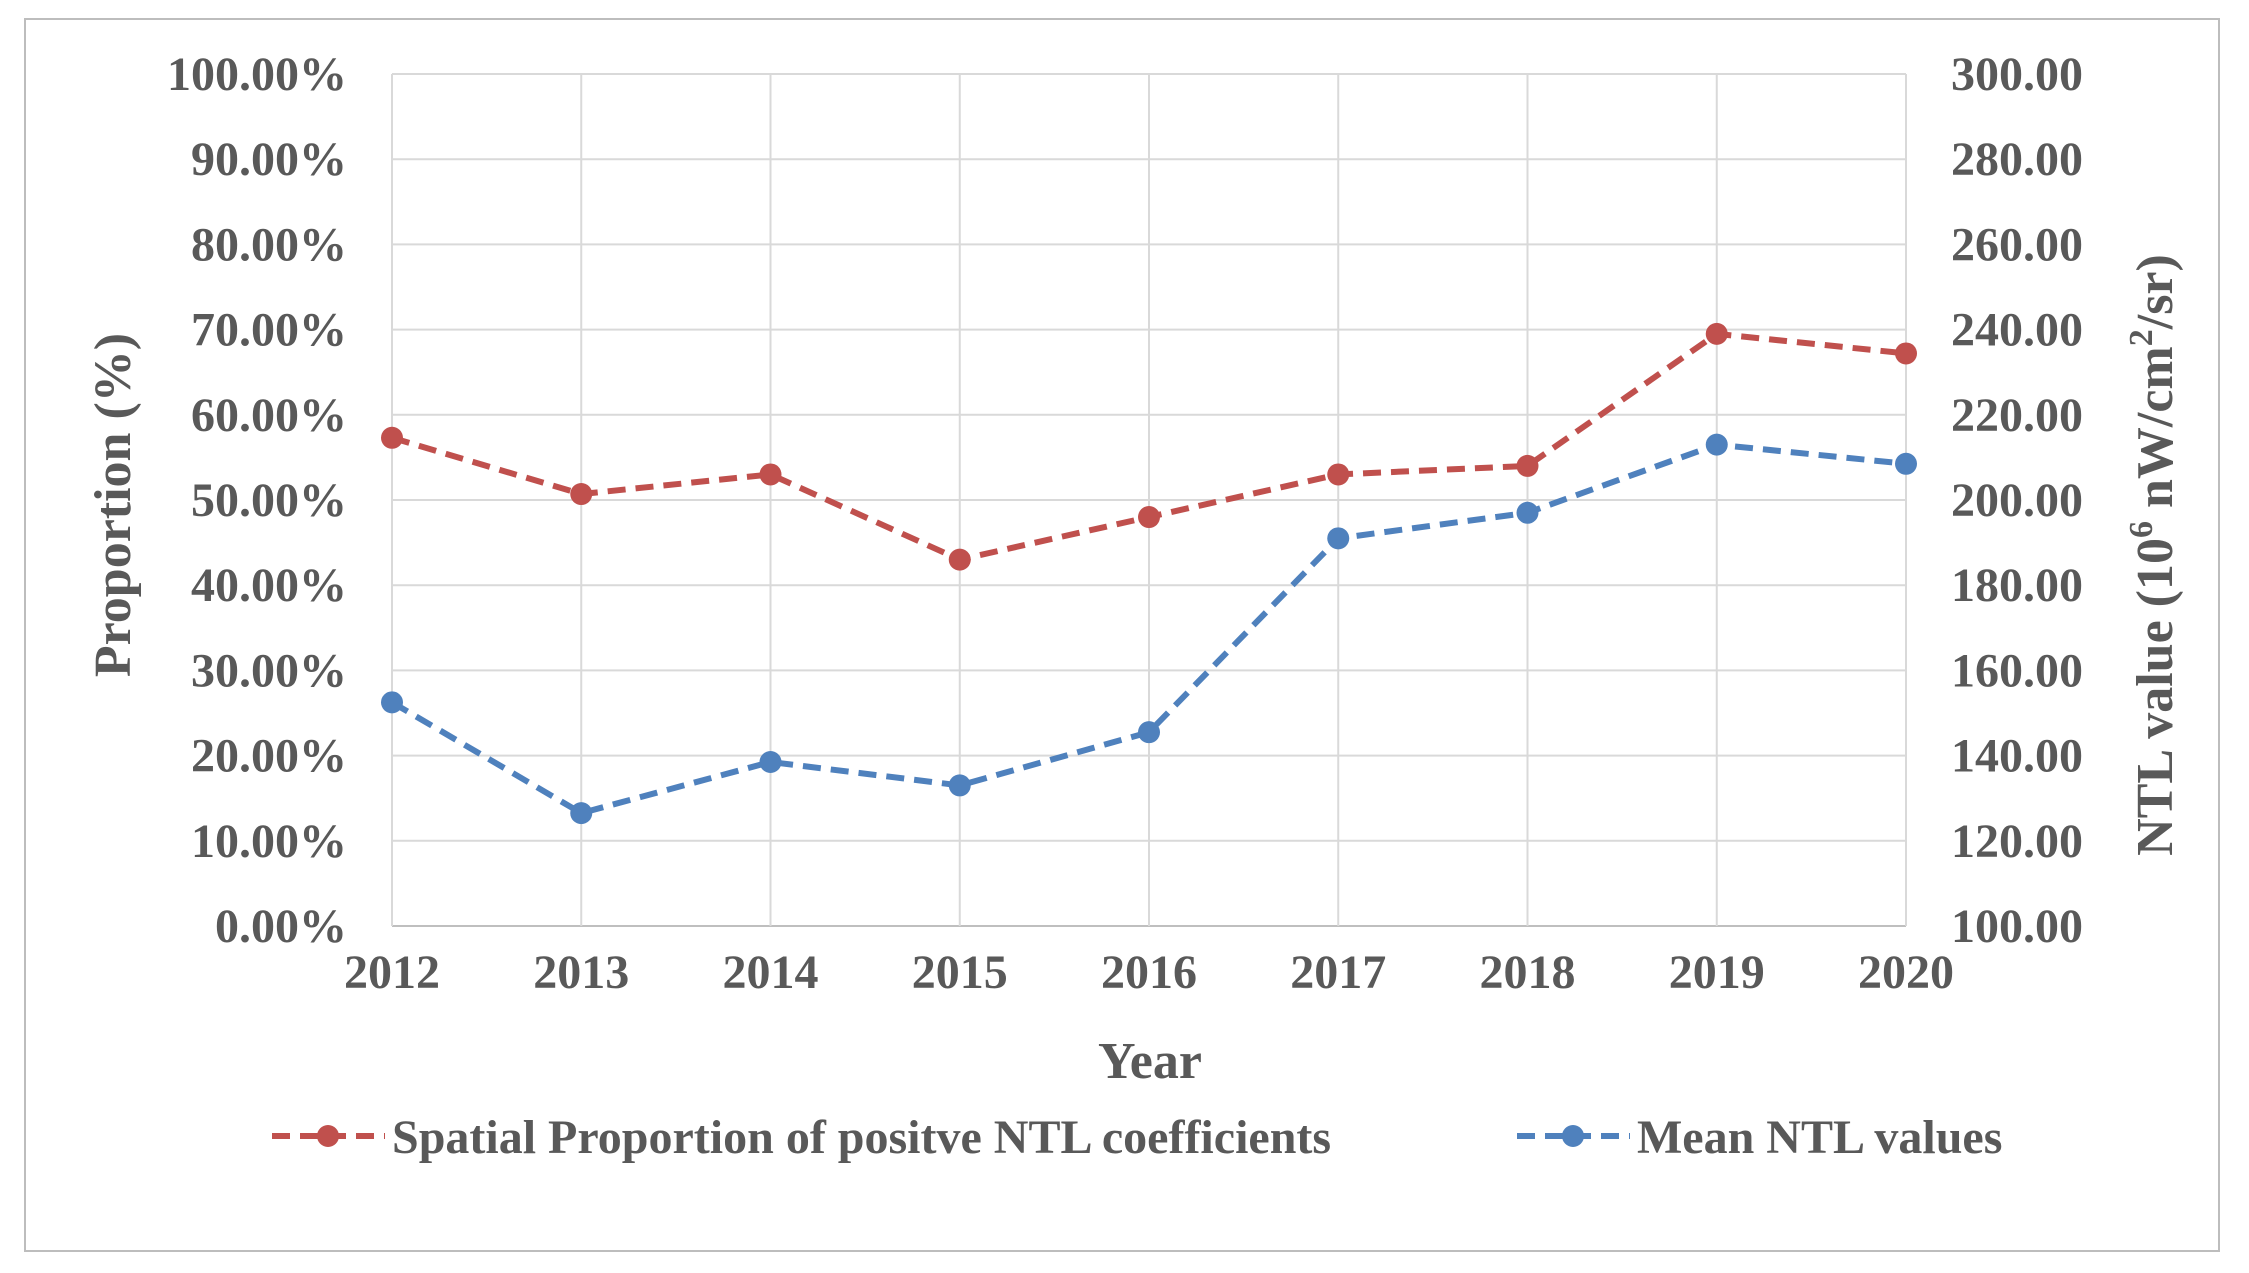  What do you see at coordinates (2017, 841) in the screenshot?
I see `y2-tick-label: 120.00` at bounding box center [2017, 841].